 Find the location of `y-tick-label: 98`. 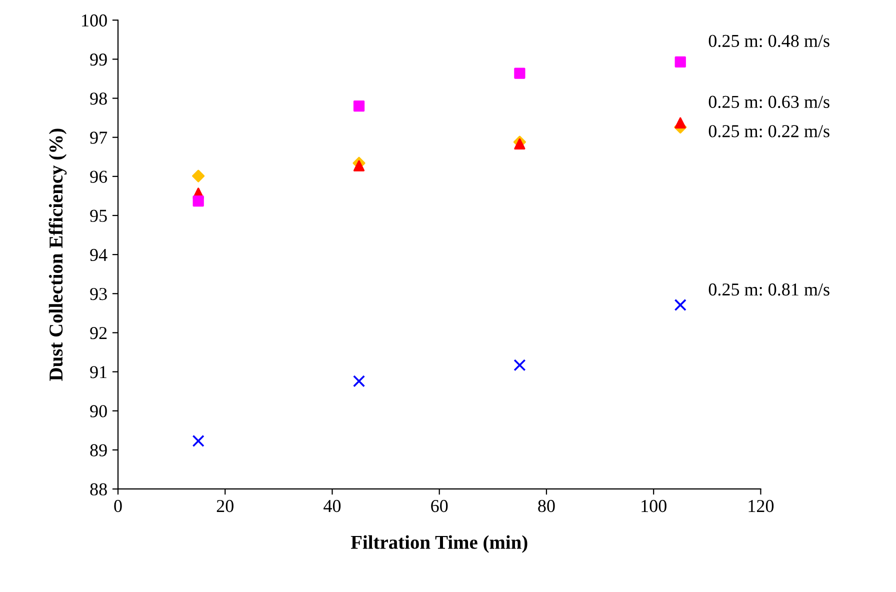

y-tick-label: 98 is located at coordinates (98, 98).